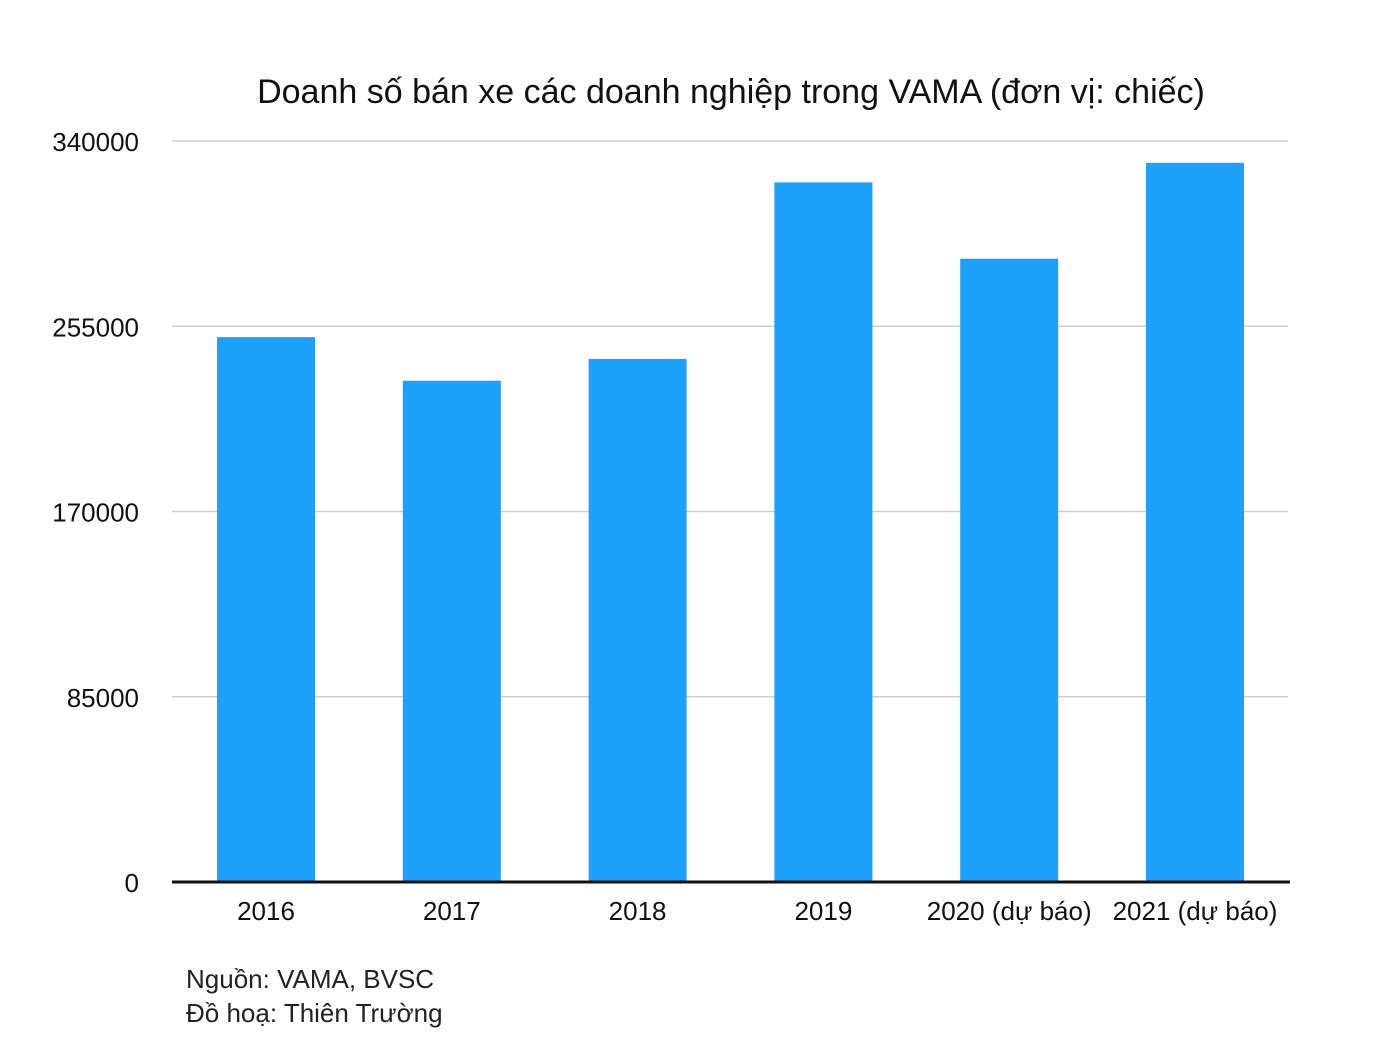 This screenshot has width=1400, height=1048. Describe the element at coordinates (95, 142) in the screenshot. I see `y-tick-label: 340000` at that location.